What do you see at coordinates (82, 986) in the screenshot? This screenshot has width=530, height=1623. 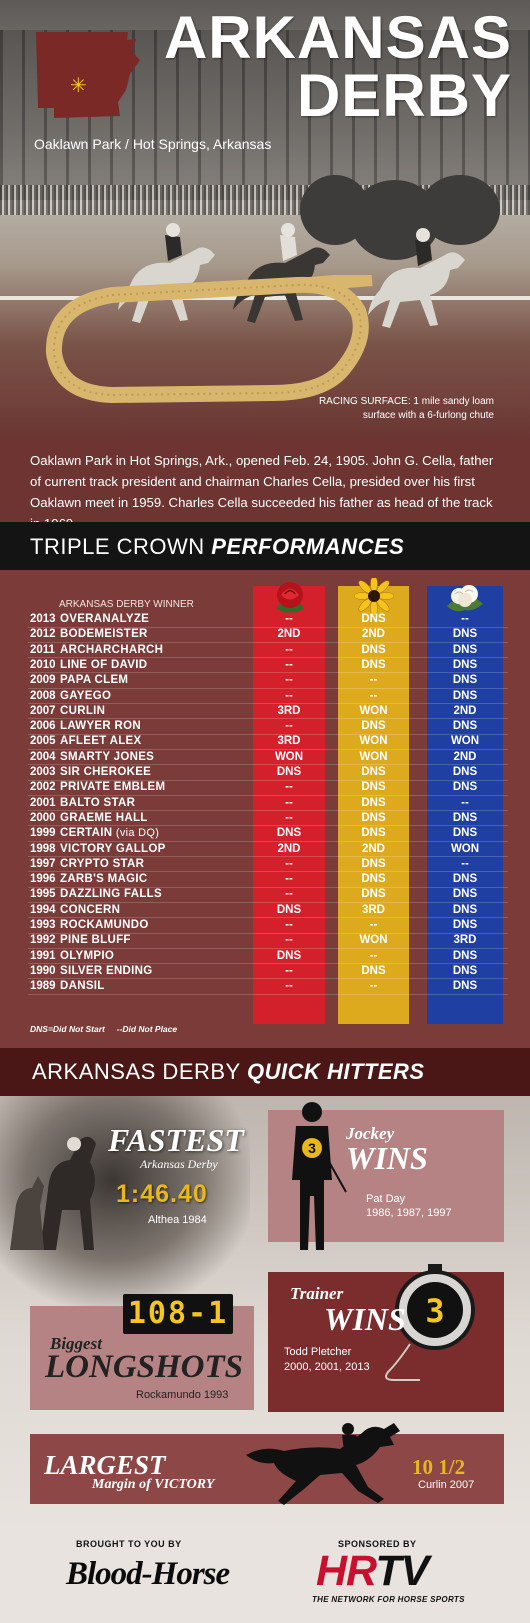 I see `horse-name: DANSIL` at bounding box center [82, 986].